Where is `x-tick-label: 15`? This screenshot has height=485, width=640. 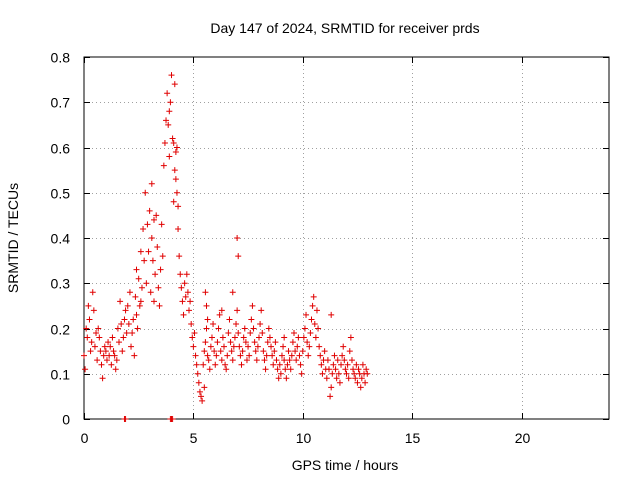
x-tick-label: 15 is located at coordinates (413, 438).